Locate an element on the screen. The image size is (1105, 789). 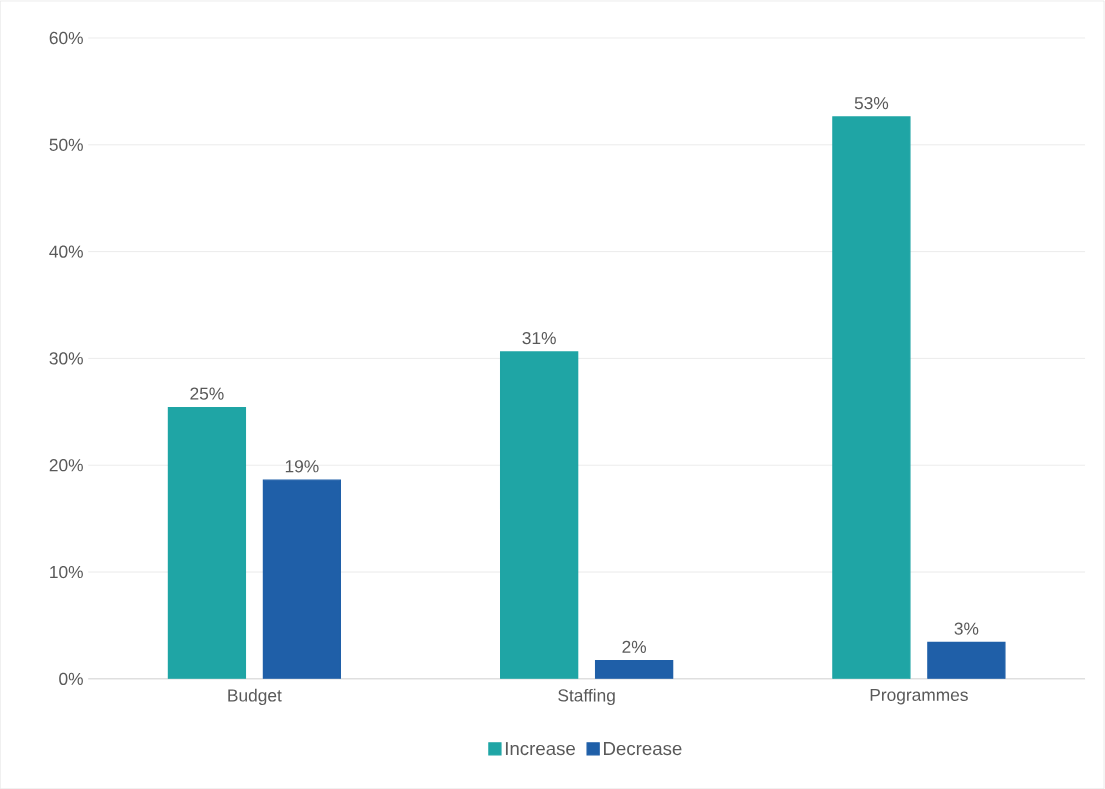
x-tick-label: Programmes is located at coordinates (919, 696).